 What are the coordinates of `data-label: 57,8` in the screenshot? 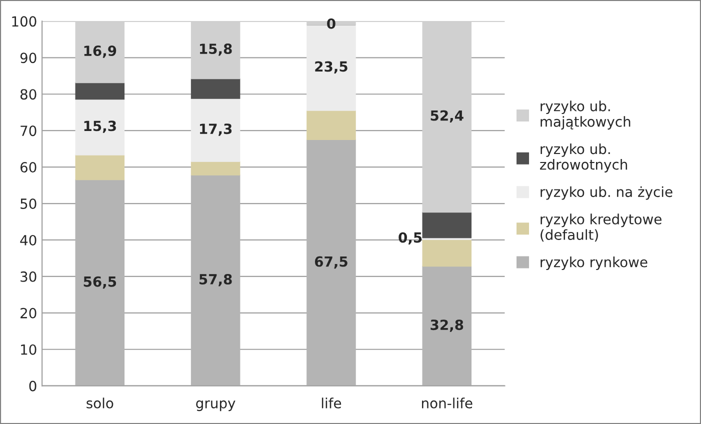 It's located at (215, 280).